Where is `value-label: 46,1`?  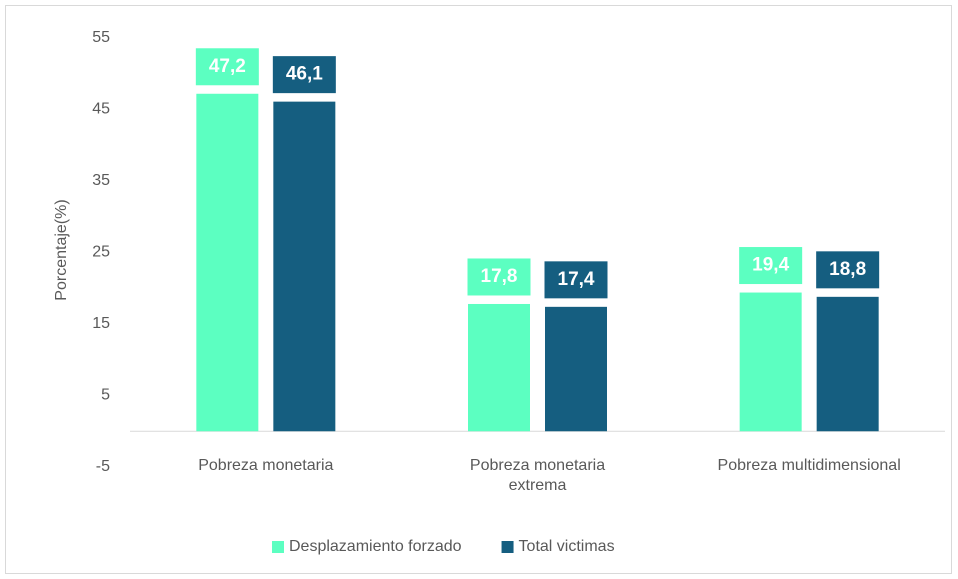
value-label: 46,1 is located at coordinates (304, 74).